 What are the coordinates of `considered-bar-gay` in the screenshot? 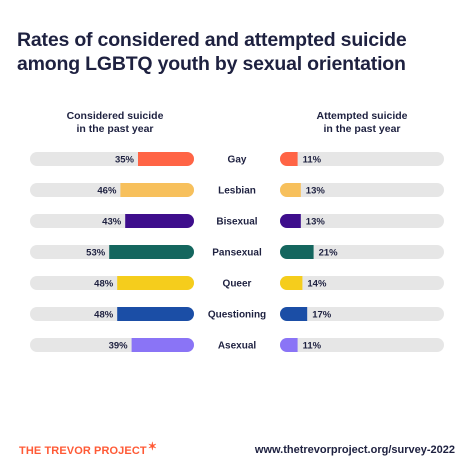 It's located at (166, 159).